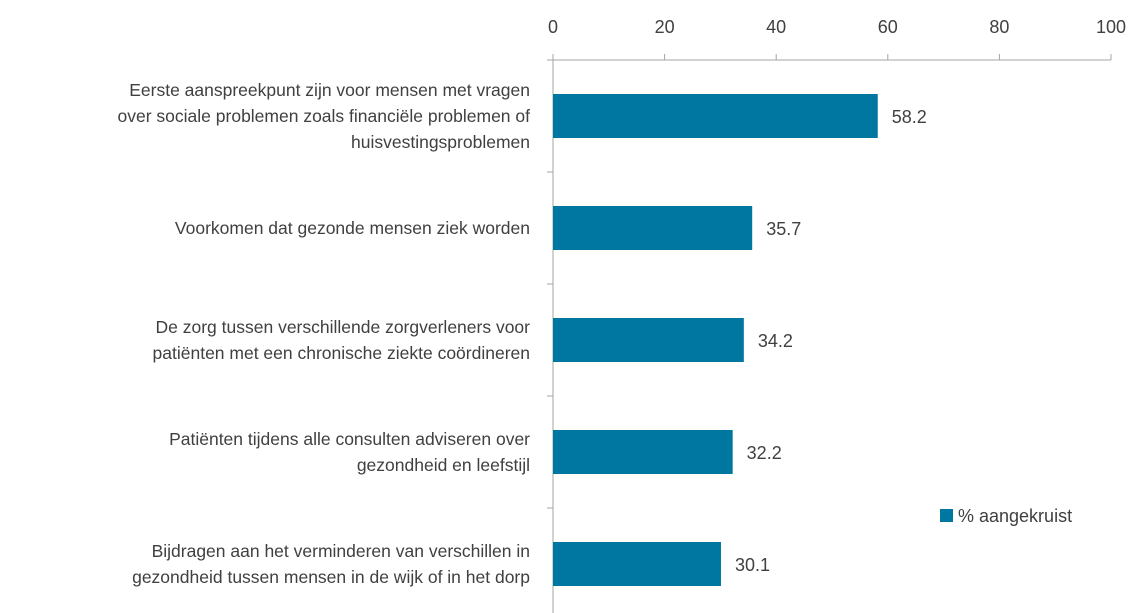  What do you see at coordinates (888, 27) in the screenshot?
I see `x-tick-label: 60` at bounding box center [888, 27].